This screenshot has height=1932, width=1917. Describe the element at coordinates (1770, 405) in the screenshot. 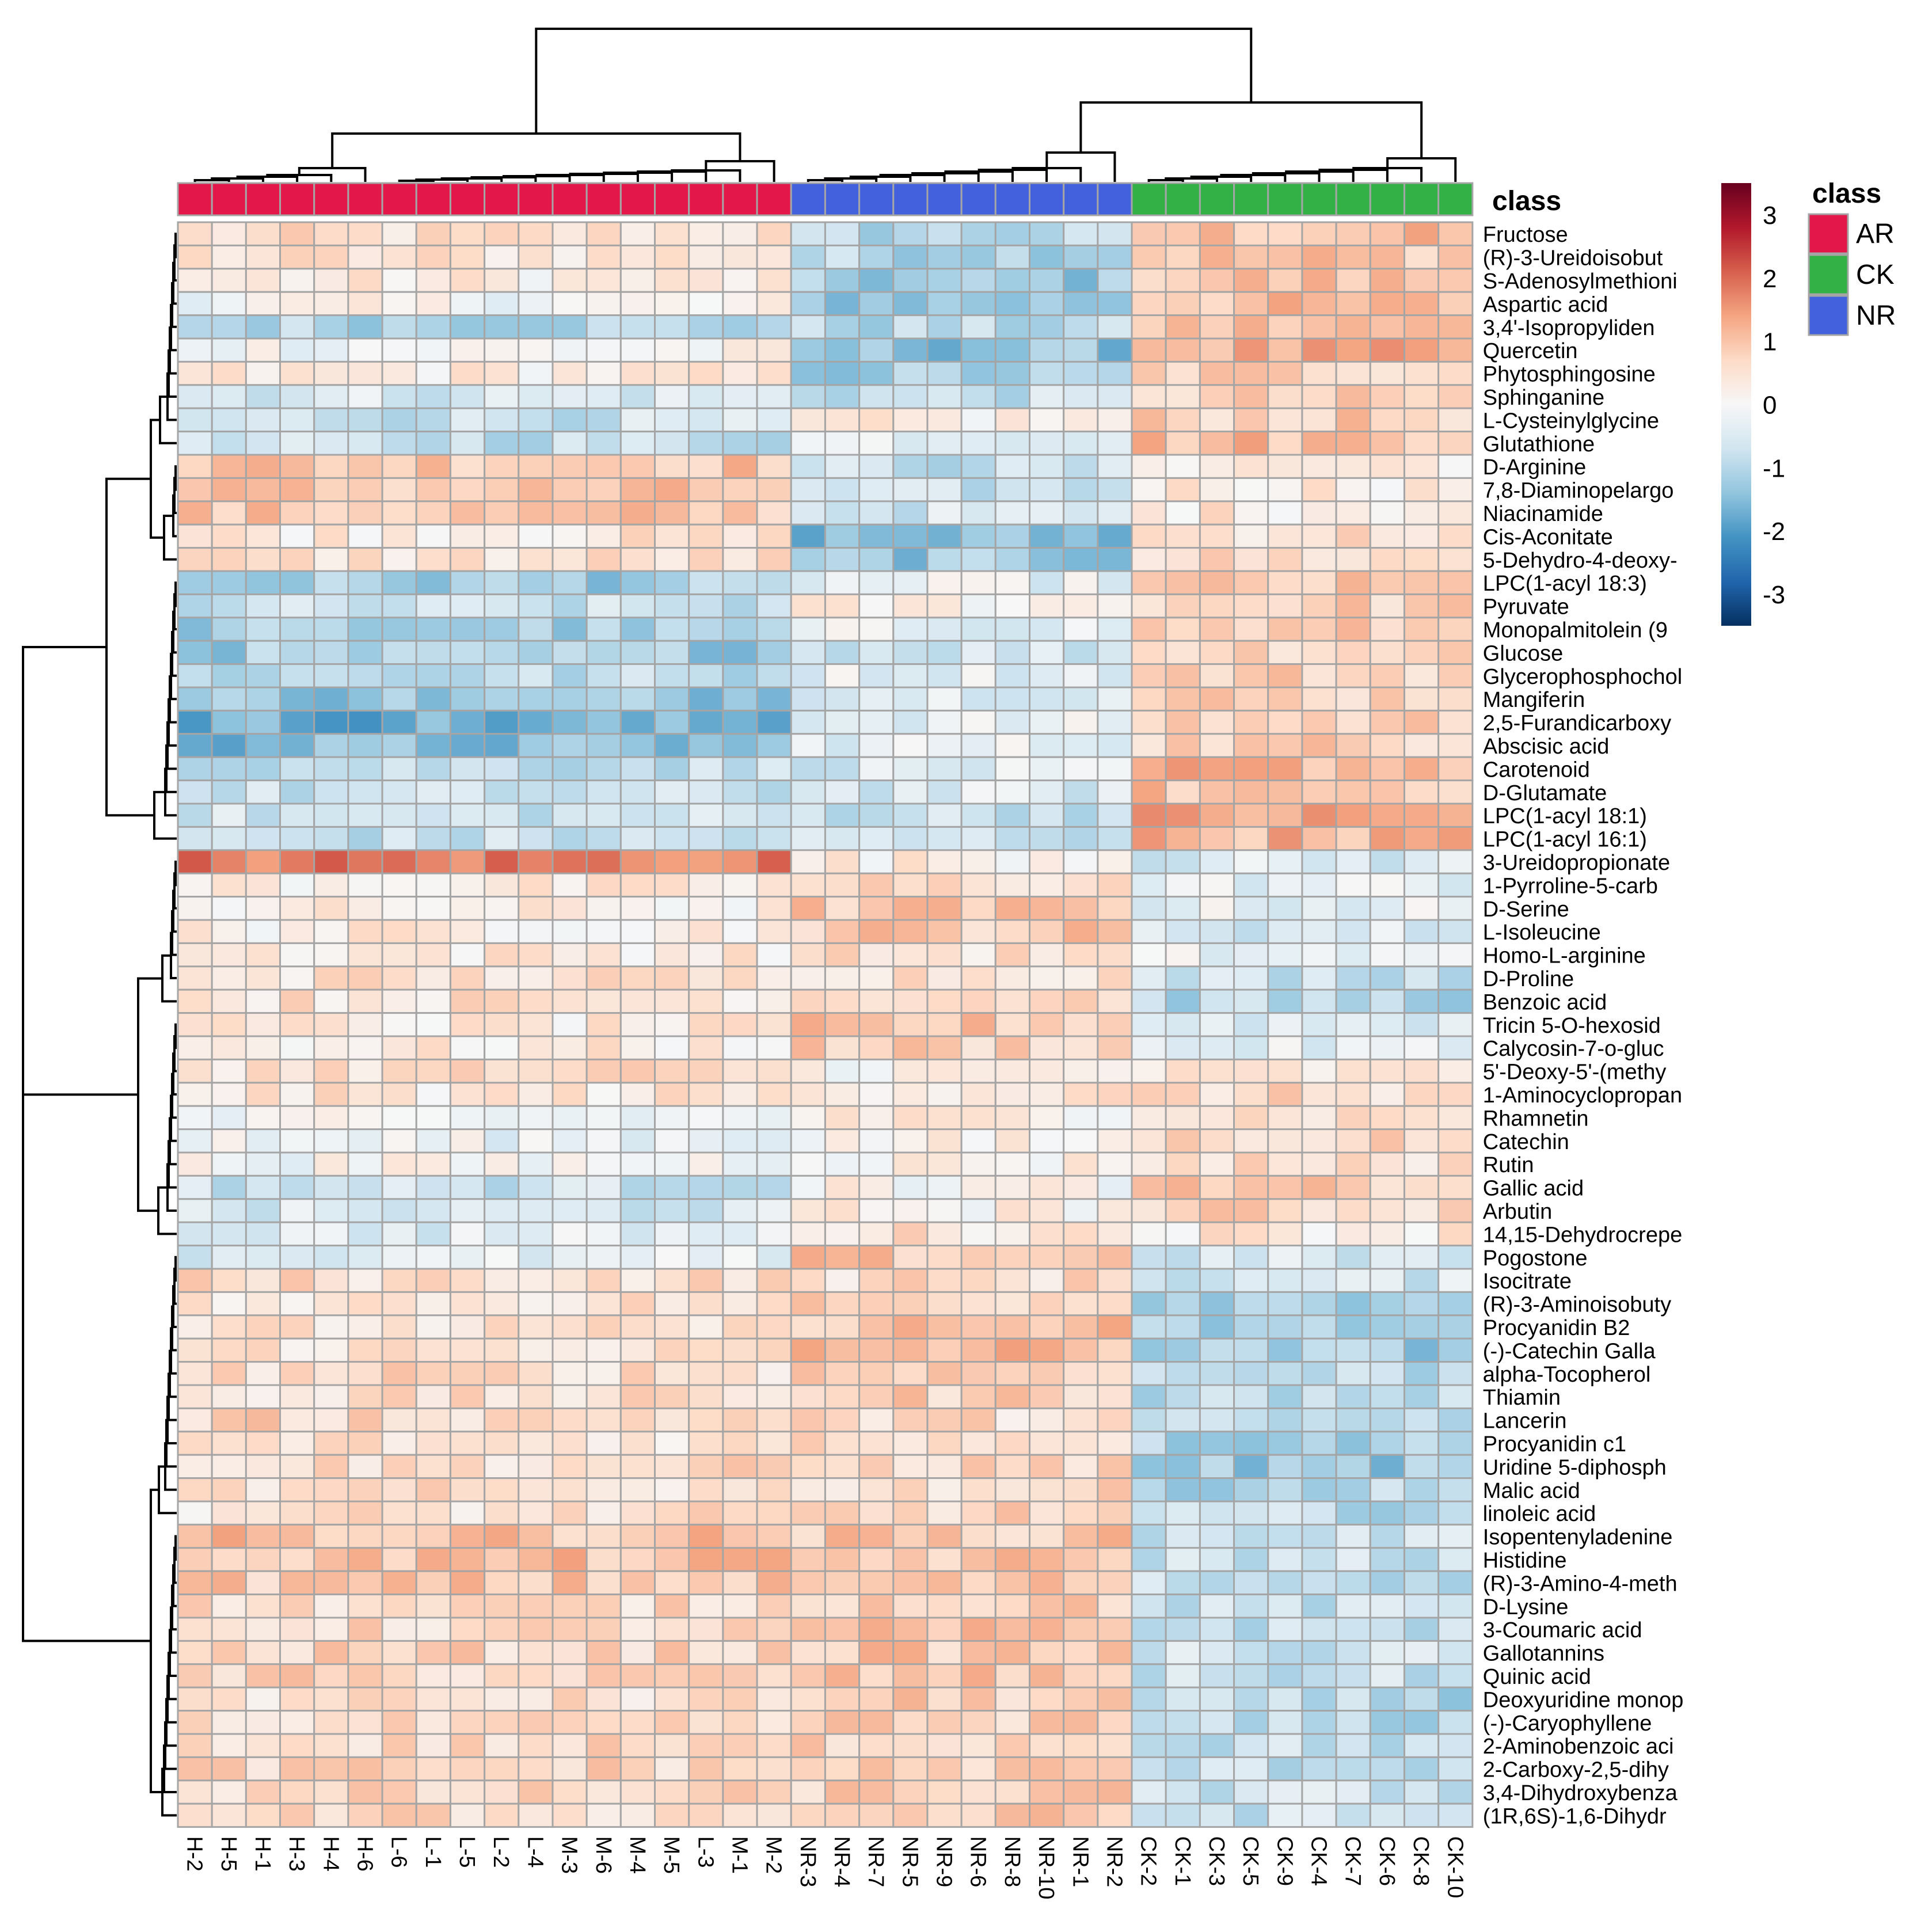

I see `colorbar-tick-label: 0` at that location.